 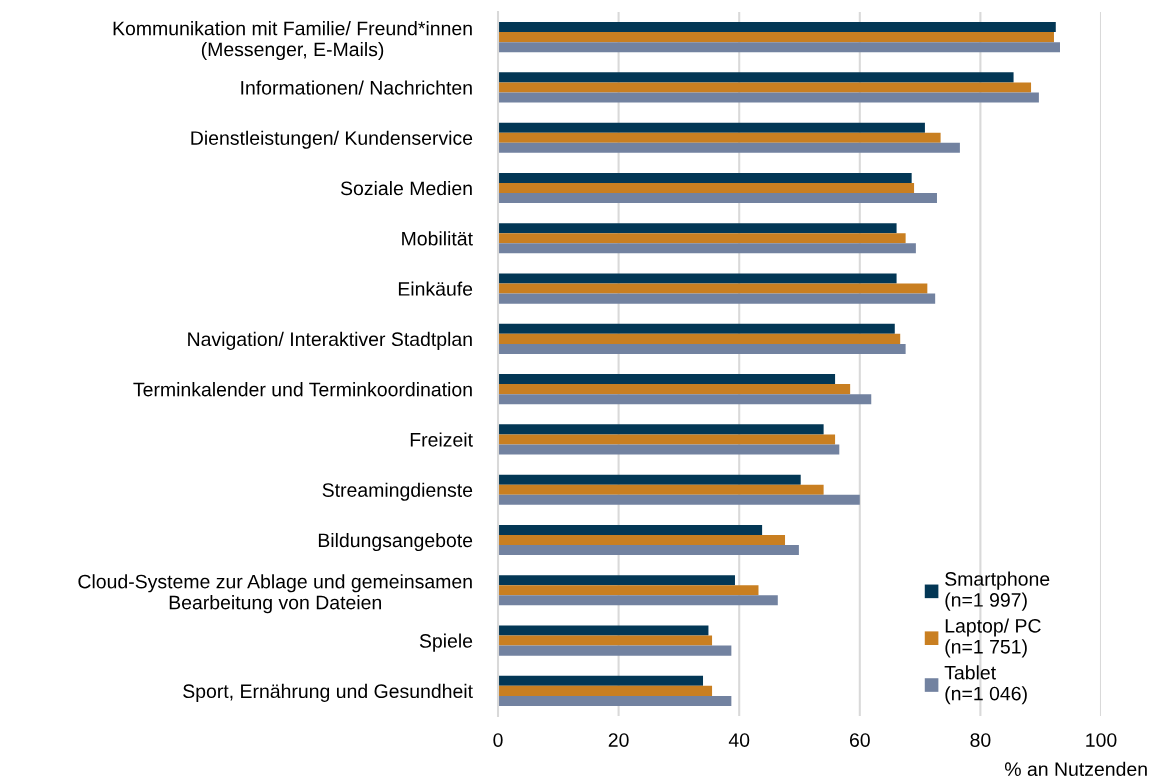 What do you see at coordinates (275, 594) in the screenshot?
I see `y-tick-label: Cloud-Systeme zur Ablage und gemeinsamen Bearbeitung von Dateien` at bounding box center [275, 594].